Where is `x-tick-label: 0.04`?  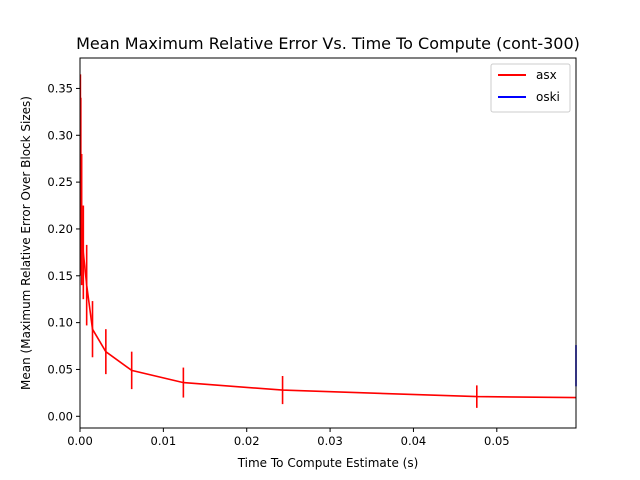 x-tick-label: 0.04 is located at coordinates (414, 441).